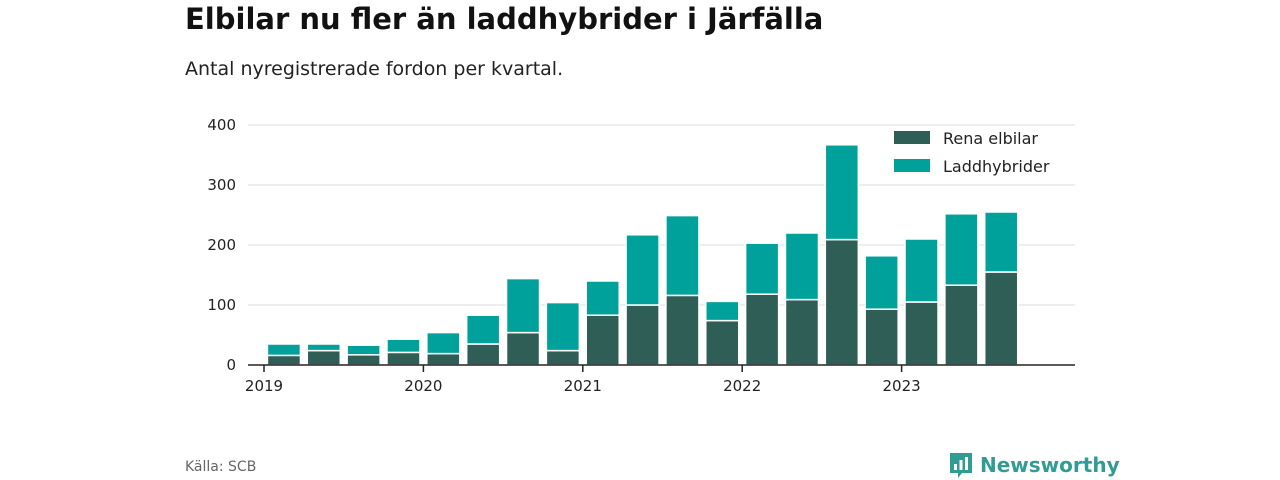  What do you see at coordinates (1050, 465) in the screenshot?
I see `brand-name: Newsworthy` at bounding box center [1050, 465].